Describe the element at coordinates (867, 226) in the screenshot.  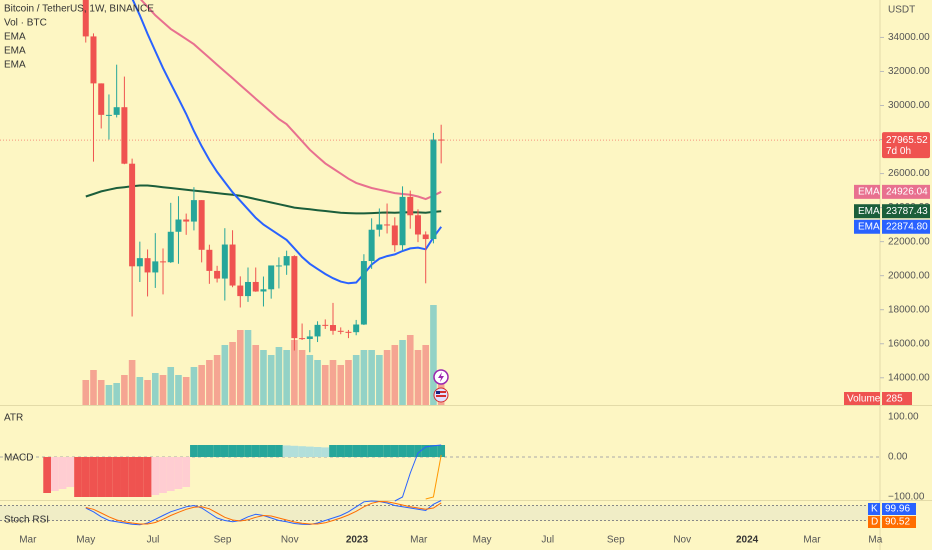
I see `ema-tag-name-bg` at that location.